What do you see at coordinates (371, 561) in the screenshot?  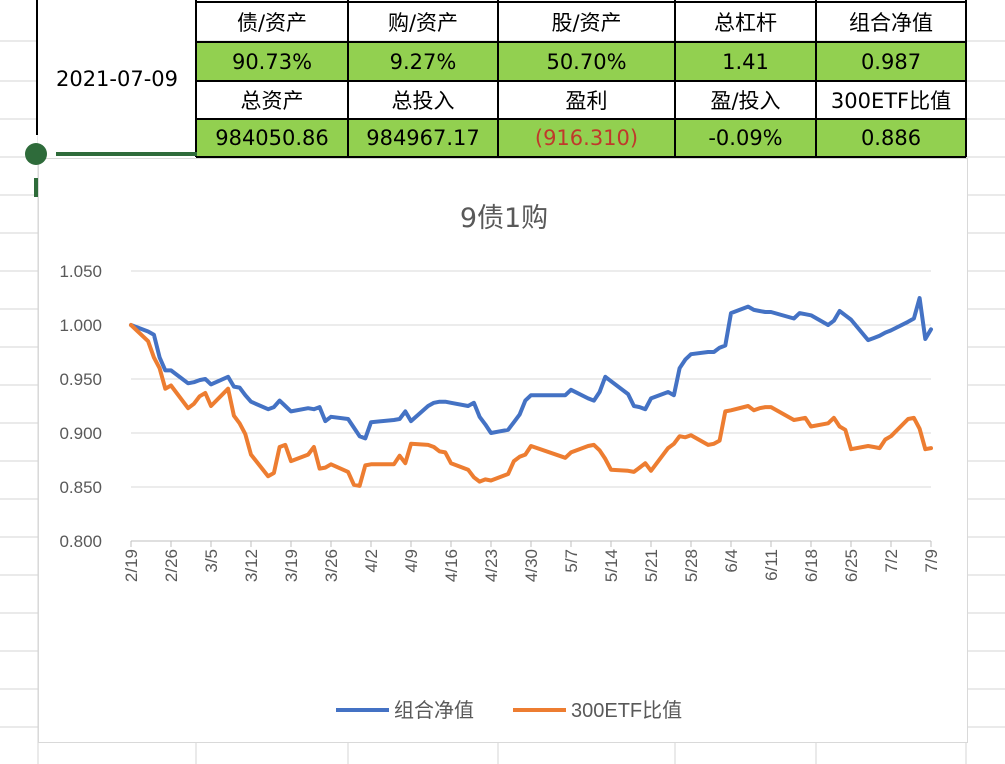 I see `x-tick-label: 4/2` at bounding box center [371, 561].